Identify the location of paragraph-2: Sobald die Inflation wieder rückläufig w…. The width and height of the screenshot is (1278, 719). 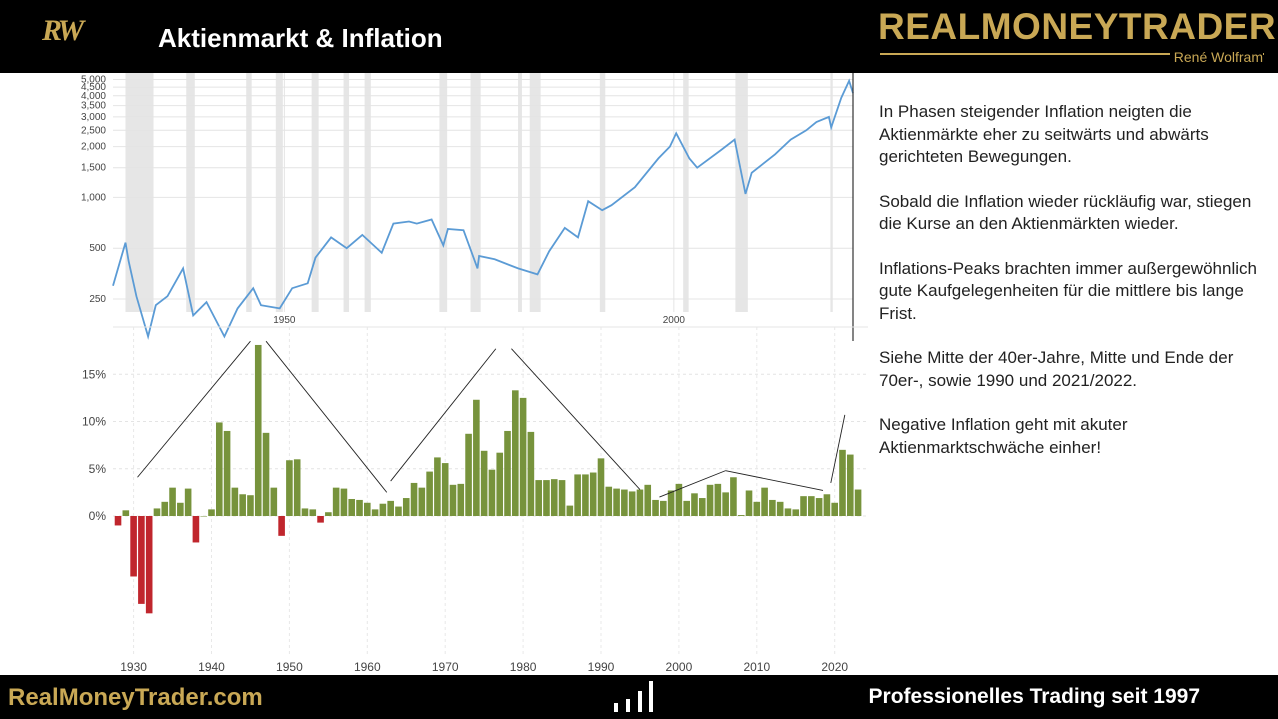
(1065, 212).